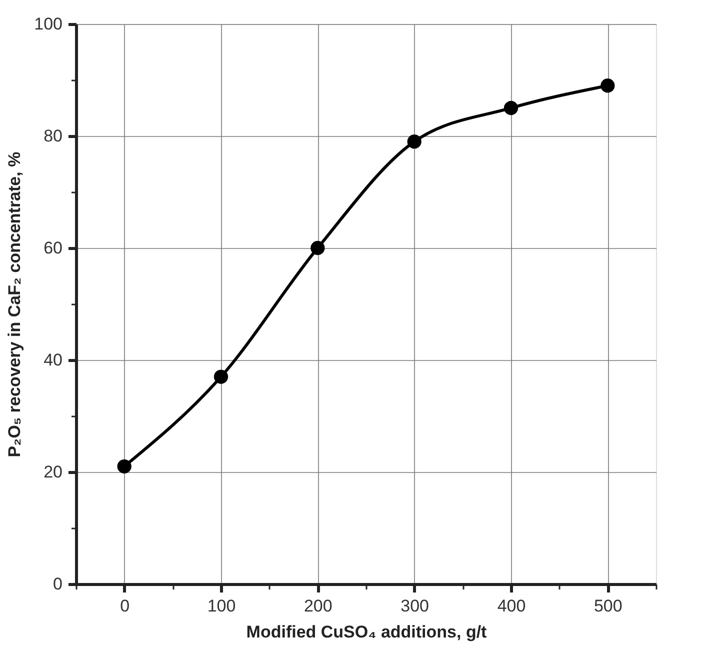 This screenshot has width=702, height=670. What do you see at coordinates (221, 606) in the screenshot?
I see `x-tick-label: 100` at bounding box center [221, 606].